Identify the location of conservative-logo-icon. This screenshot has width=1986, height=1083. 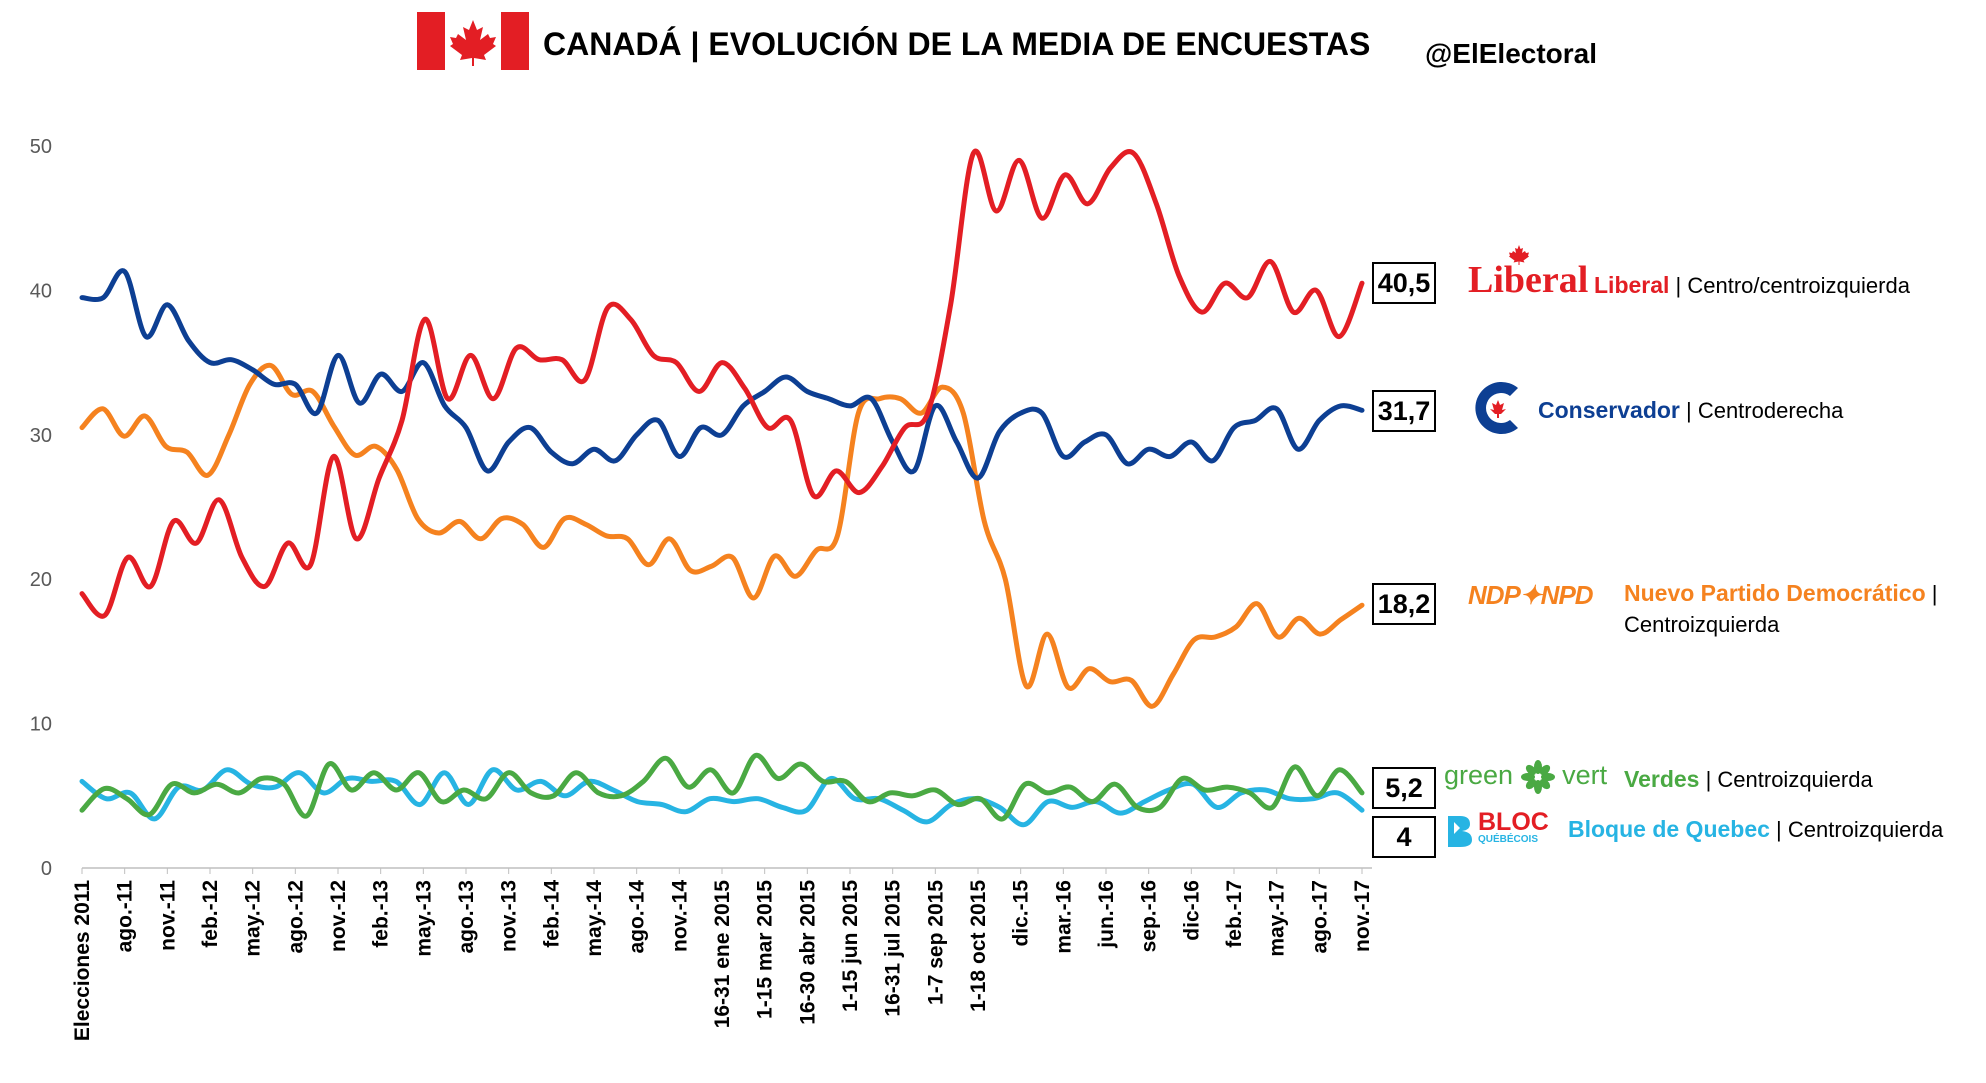
(1496, 408).